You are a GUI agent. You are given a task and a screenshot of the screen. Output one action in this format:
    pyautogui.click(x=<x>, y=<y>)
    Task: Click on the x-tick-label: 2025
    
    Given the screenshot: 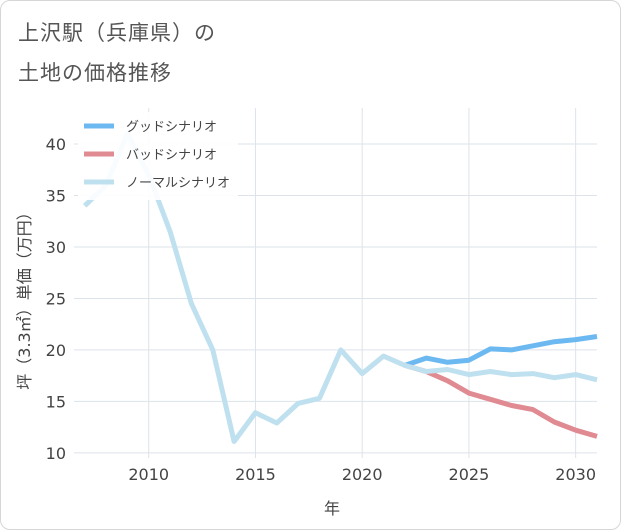 What is the action you would take?
    pyautogui.click(x=469, y=474)
    